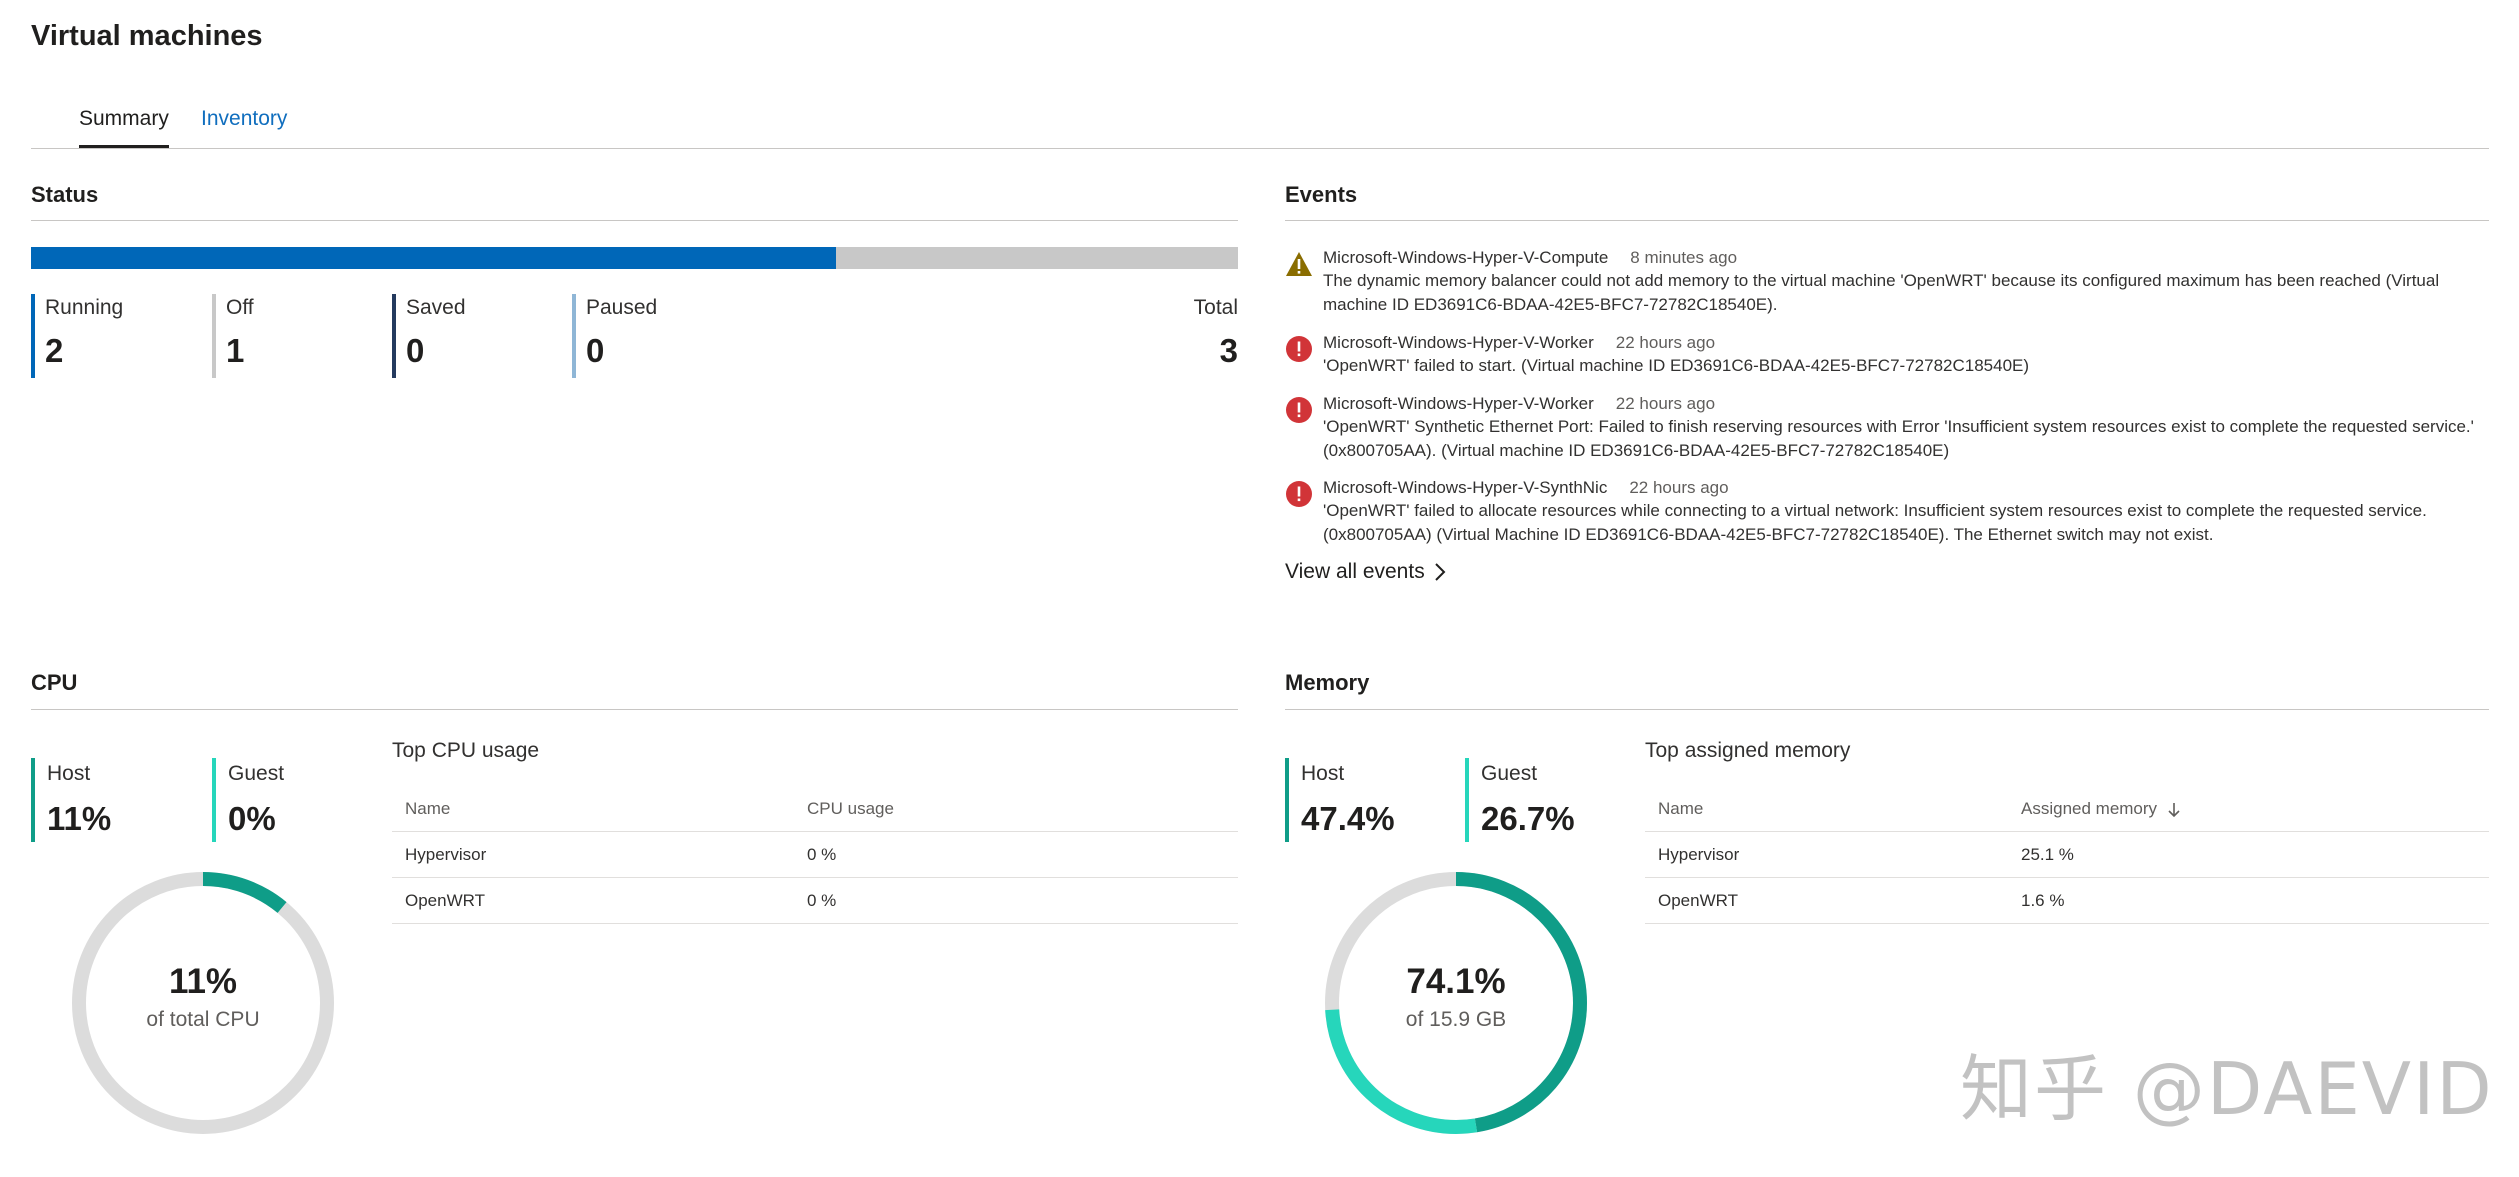  What do you see at coordinates (1684, 257) in the screenshot?
I see `event-time: 8 minutes ago` at bounding box center [1684, 257].